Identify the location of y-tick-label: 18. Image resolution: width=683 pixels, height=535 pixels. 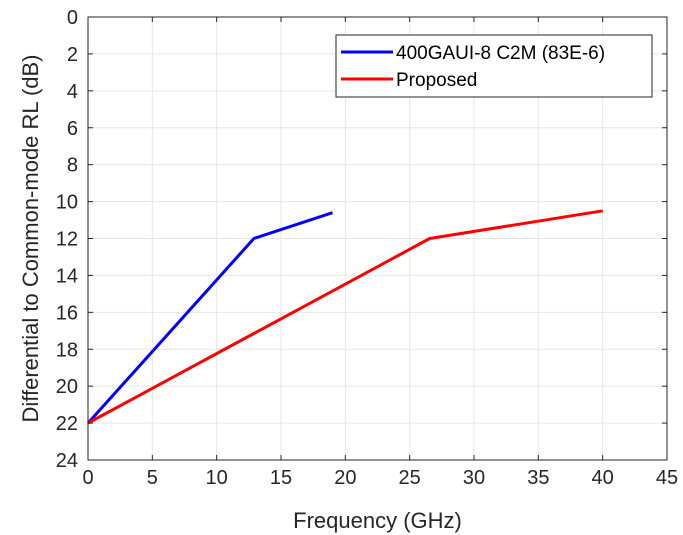
(67, 350).